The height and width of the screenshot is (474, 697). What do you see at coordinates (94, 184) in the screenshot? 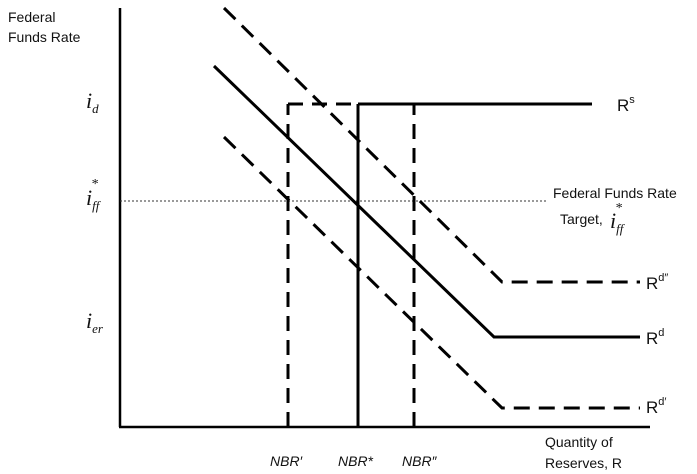
I see `y-tick-i-ff-star-mark: *` at bounding box center [94, 184].